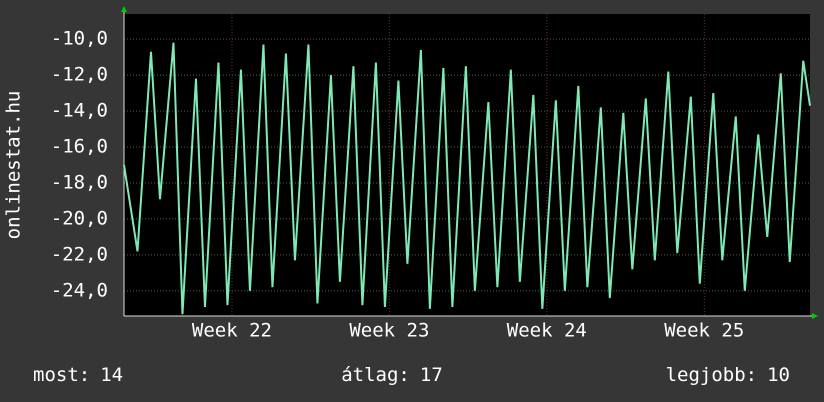 This screenshot has width=824, height=402. What do you see at coordinates (431, 375) in the screenshot?
I see `stat-value: 17` at bounding box center [431, 375].